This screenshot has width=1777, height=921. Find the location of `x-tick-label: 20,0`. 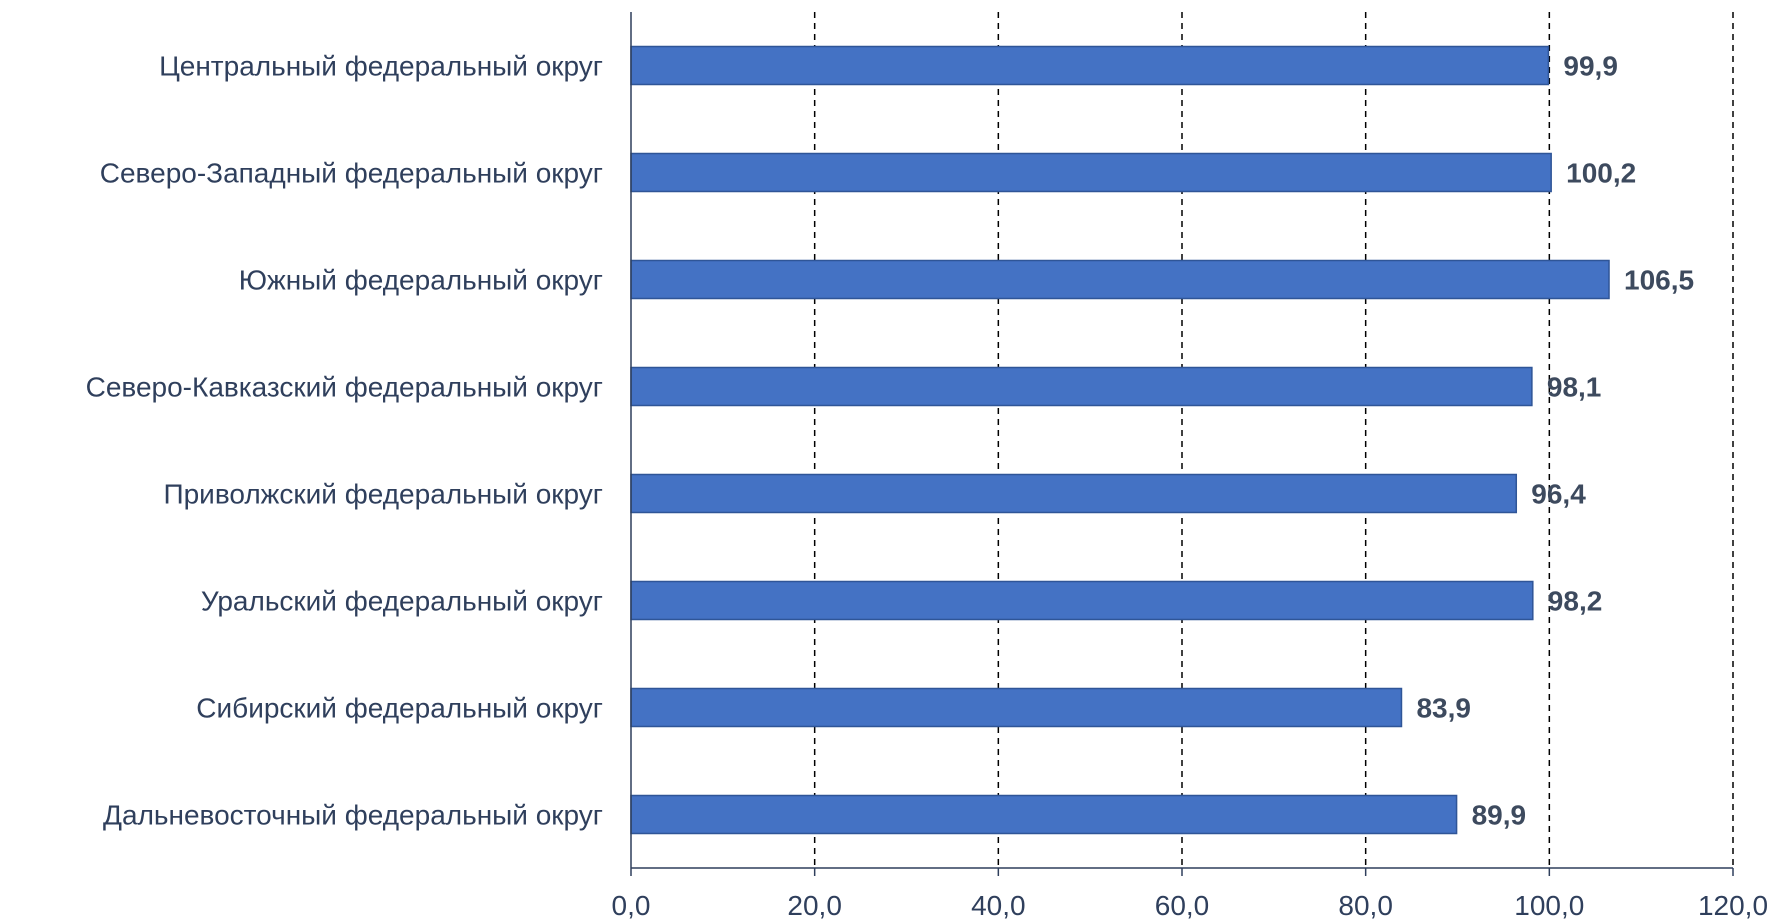

x-tick-label: 20,0 is located at coordinates (814, 905).